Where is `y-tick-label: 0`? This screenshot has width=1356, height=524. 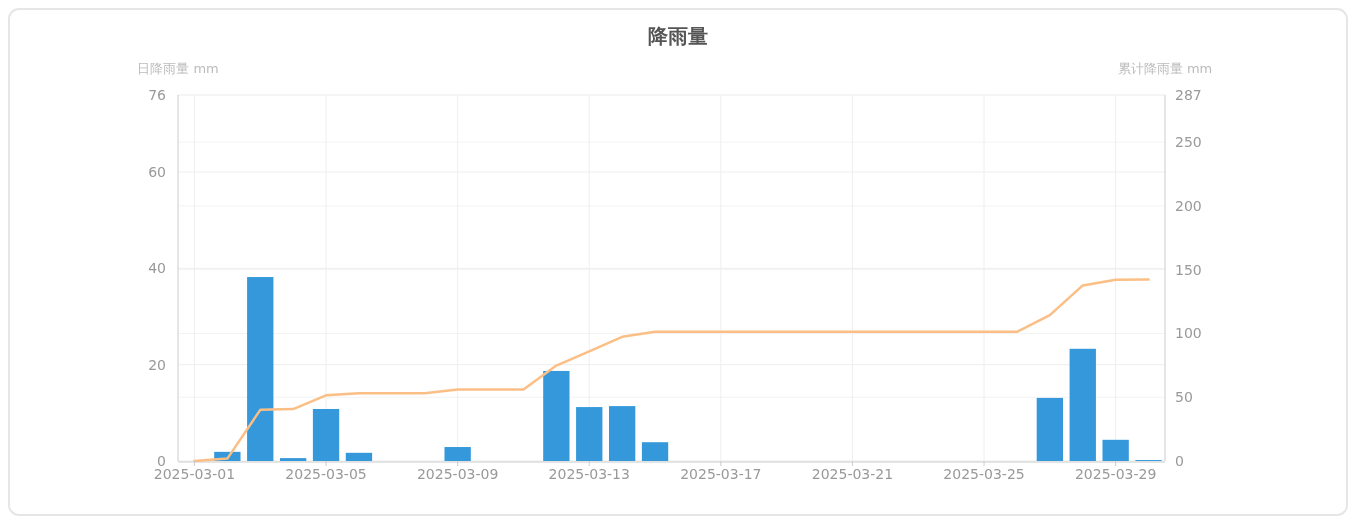
y-tick-label: 0 is located at coordinates (161, 460).